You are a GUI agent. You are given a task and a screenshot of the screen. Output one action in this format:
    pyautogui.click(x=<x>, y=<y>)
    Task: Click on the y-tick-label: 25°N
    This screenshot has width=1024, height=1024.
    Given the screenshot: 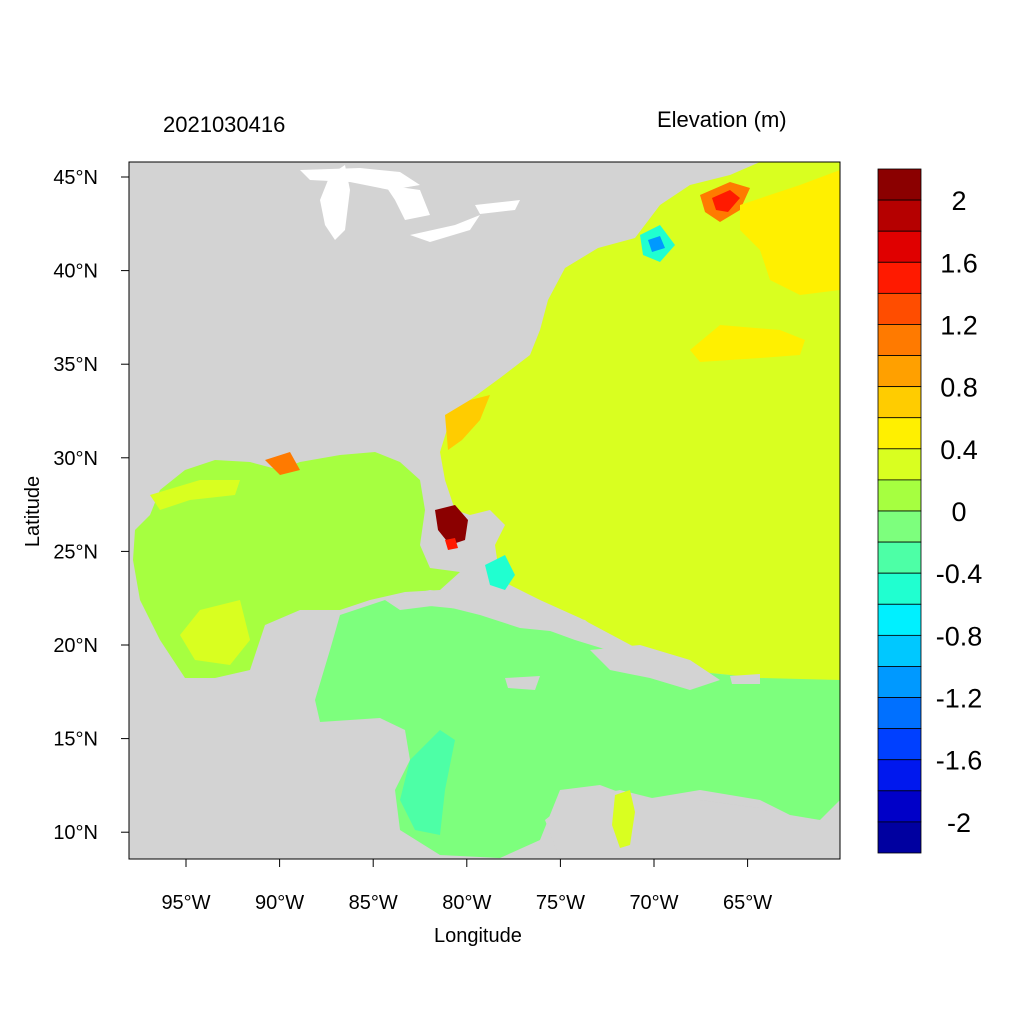 What is the action you would take?
    pyautogui.click(x=75, y=552)
    